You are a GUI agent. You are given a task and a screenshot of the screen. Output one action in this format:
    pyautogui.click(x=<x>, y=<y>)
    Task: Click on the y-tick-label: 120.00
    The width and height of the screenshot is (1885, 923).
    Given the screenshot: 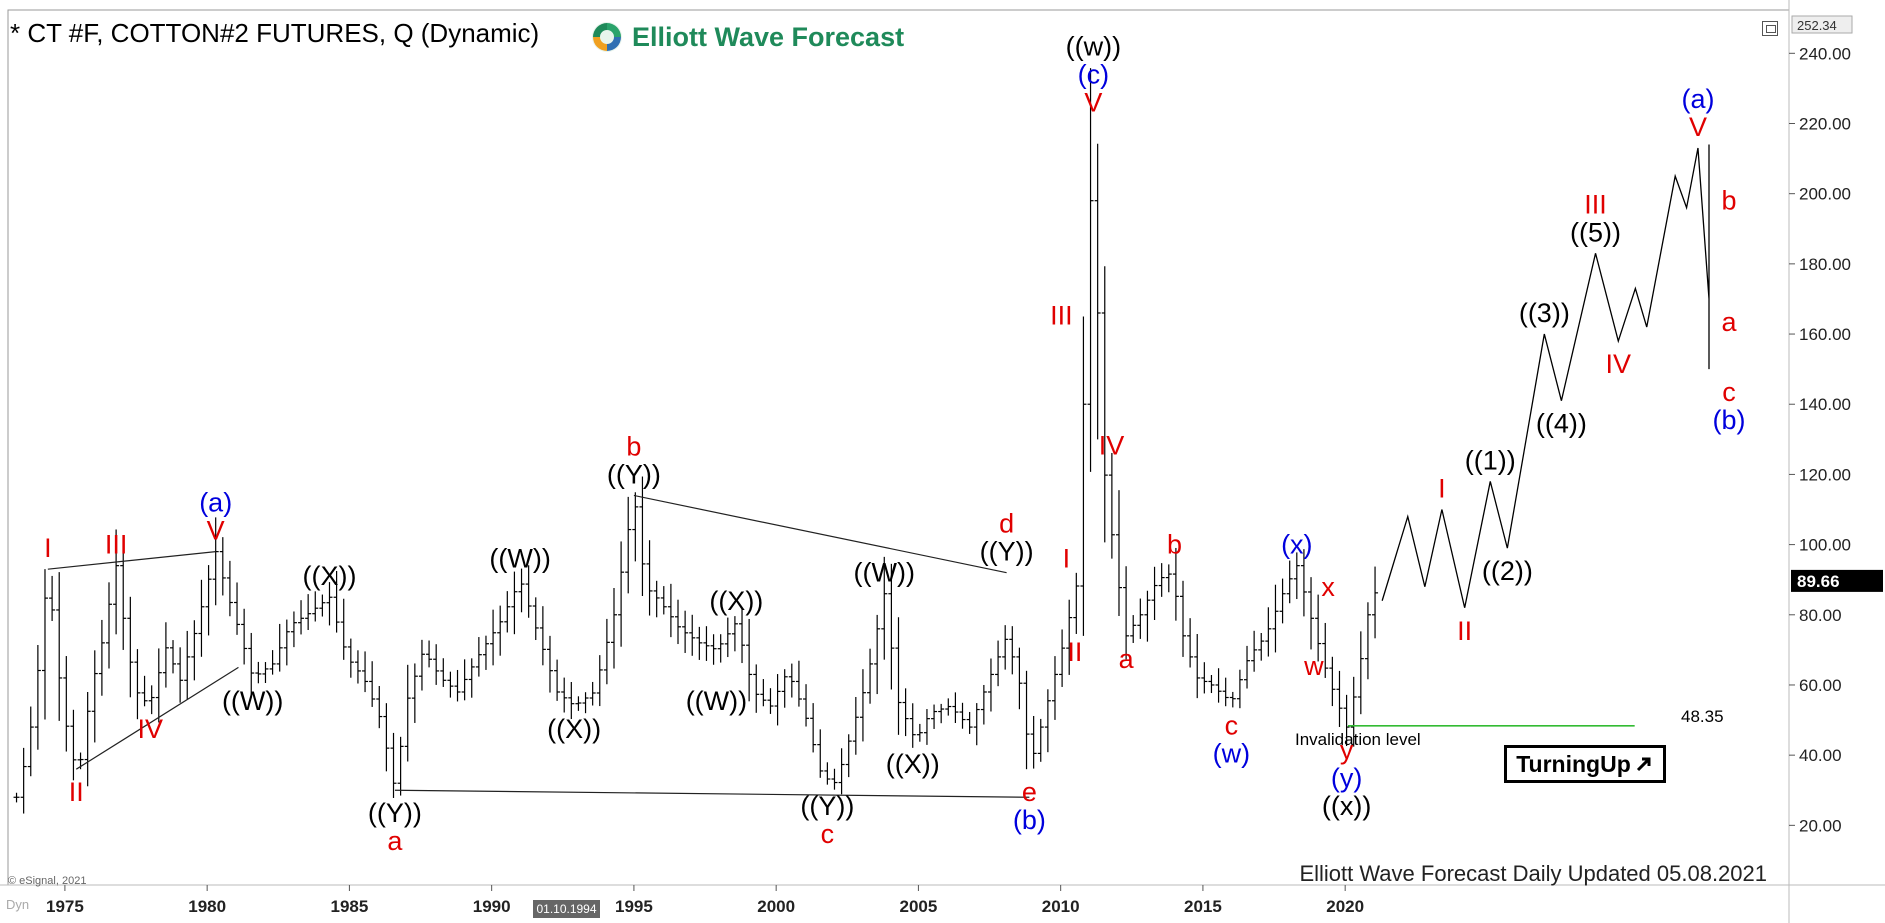 What is the action you would take?
    pyautogui.click(x=1825, y=474)
    